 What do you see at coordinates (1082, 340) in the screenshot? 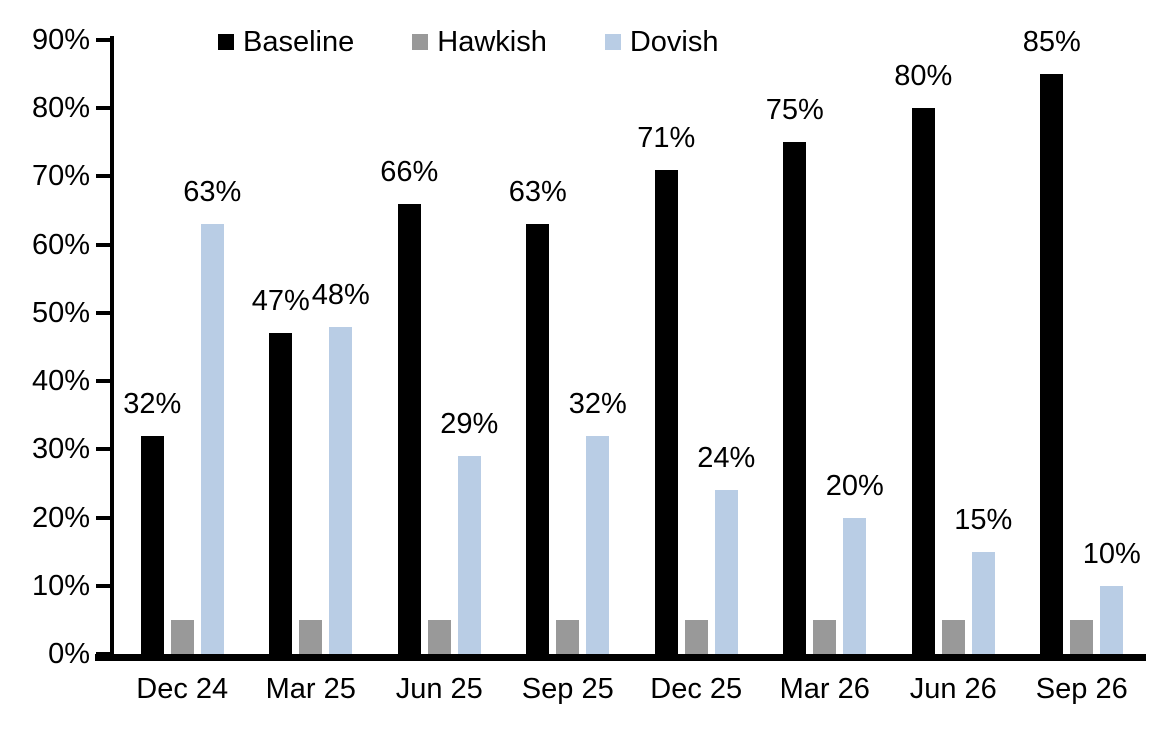
I see `bar-group-sep-26: 85% 10%` at bounding box center [1082, 340].